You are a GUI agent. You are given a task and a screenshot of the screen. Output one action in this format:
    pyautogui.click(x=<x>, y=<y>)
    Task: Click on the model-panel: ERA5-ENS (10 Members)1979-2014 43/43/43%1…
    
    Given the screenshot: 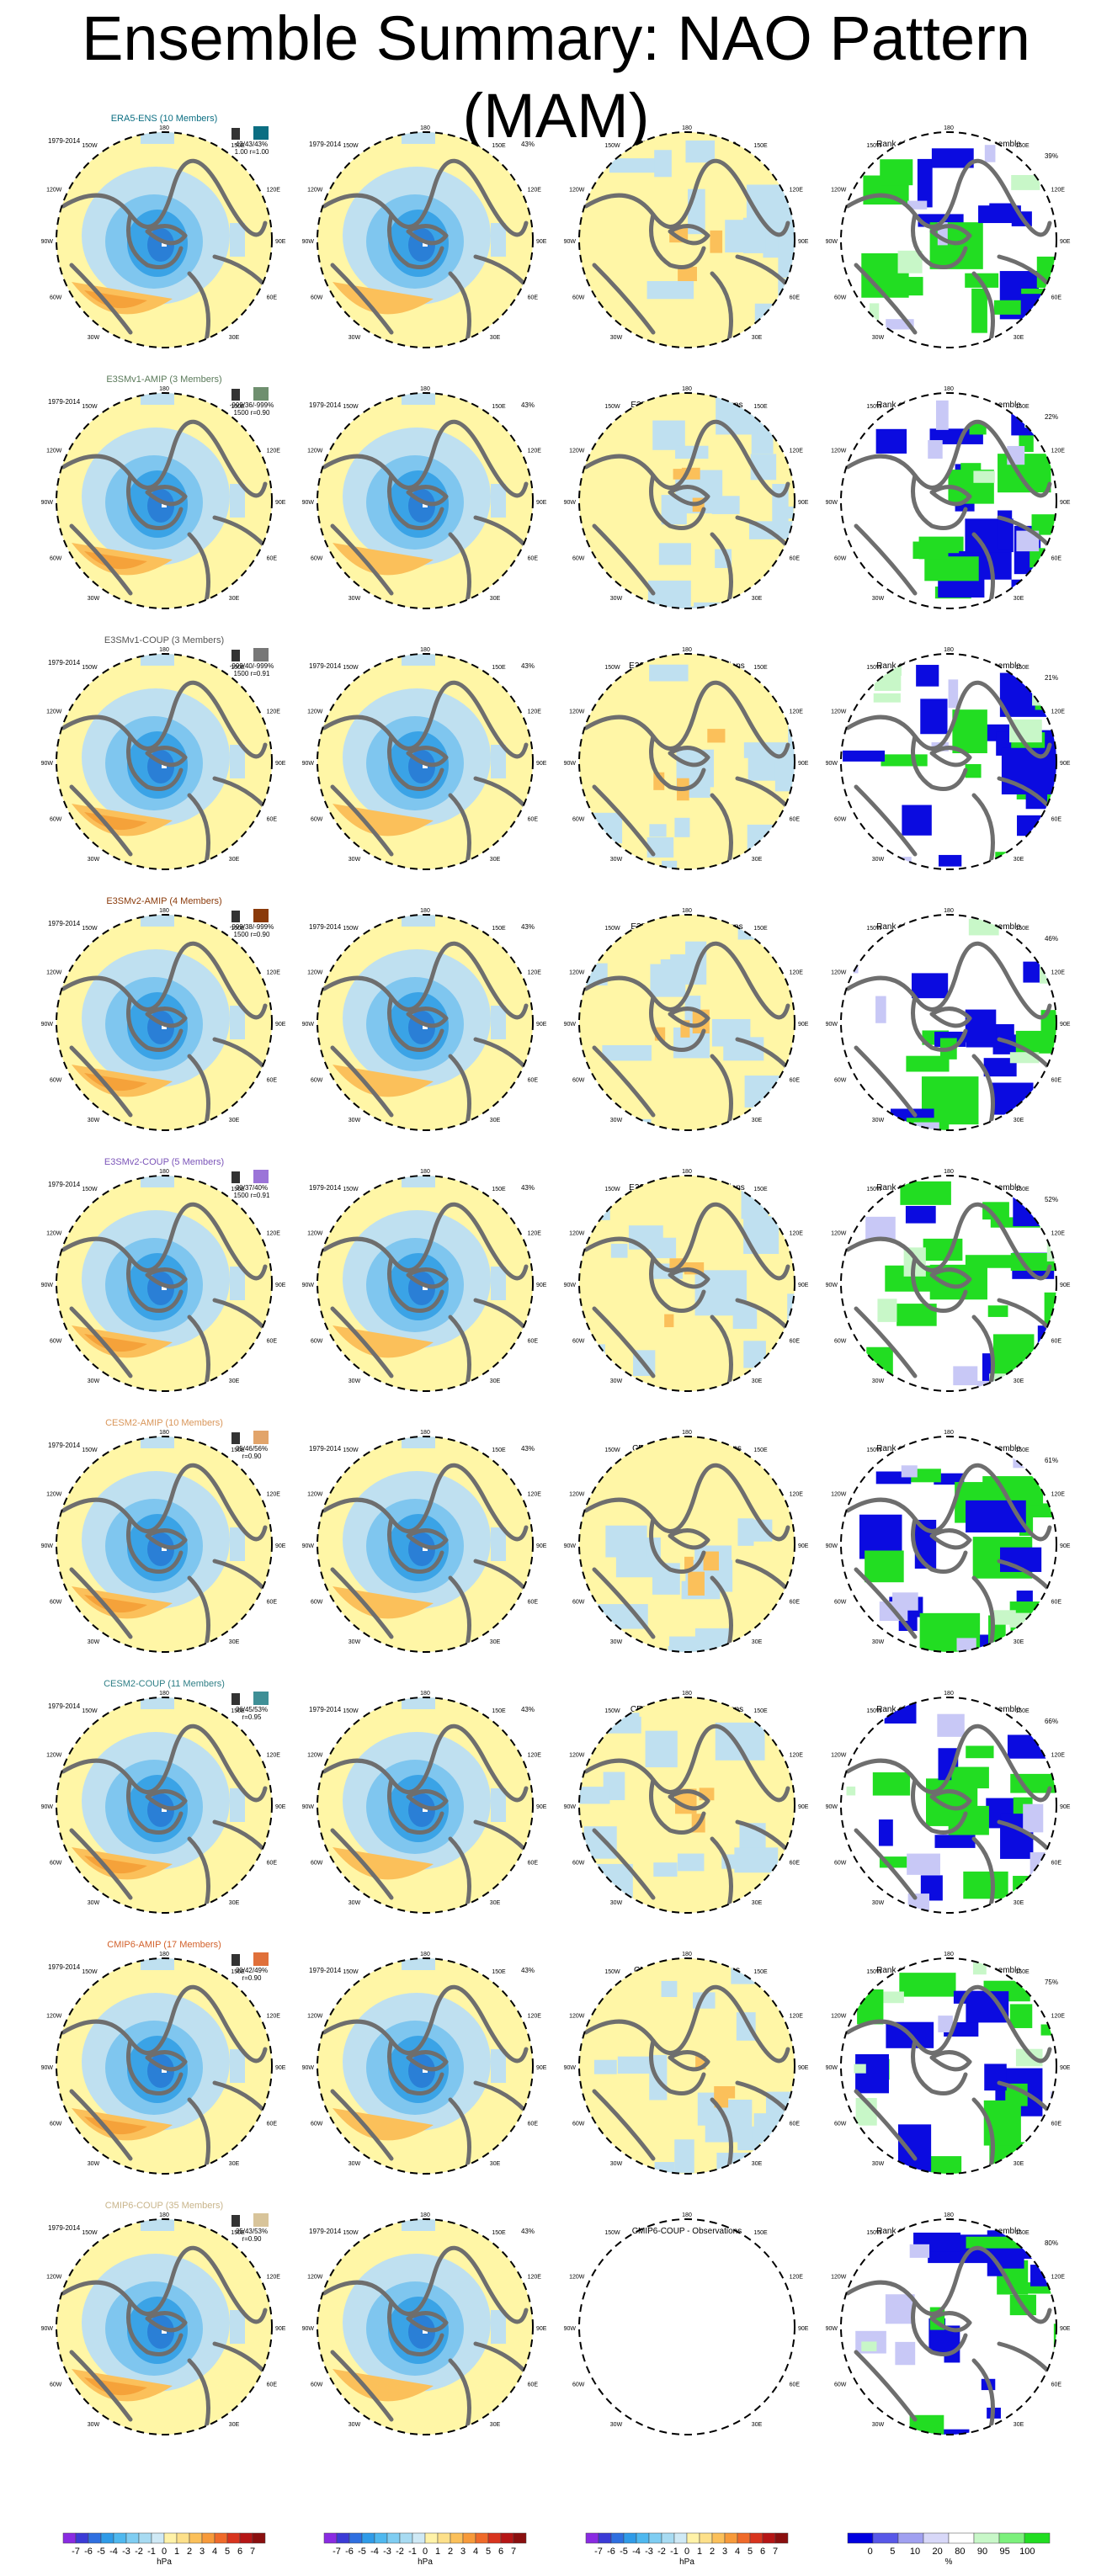 What is the action you would take?
    pyautogui.click(x=163, y=231)
    